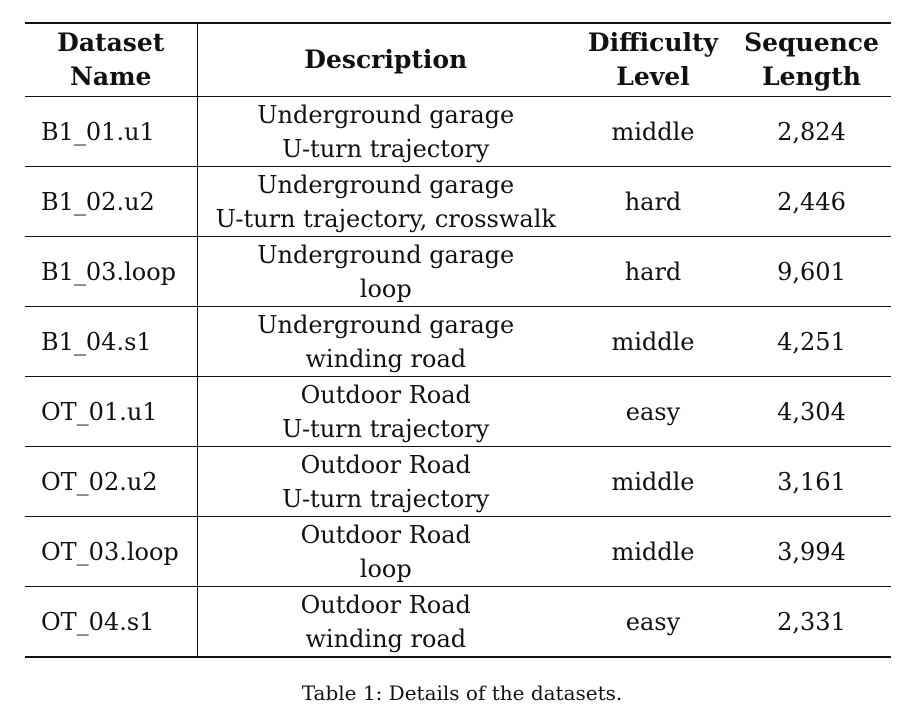 The width and height of the screenshot is (924, 714). I want to click on header-text-line: Dataset, so click(111, 42).